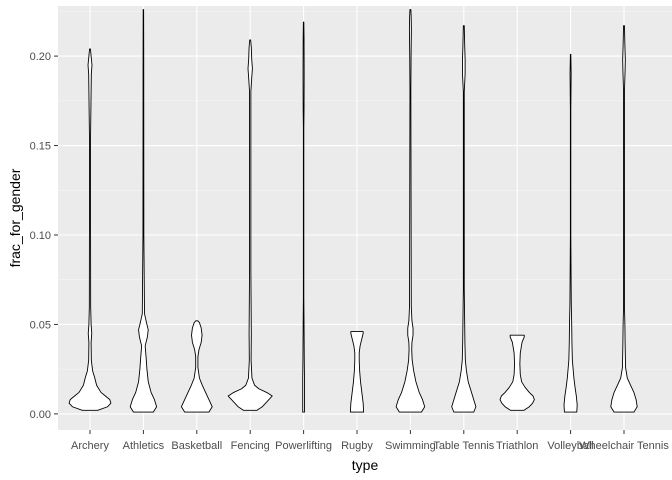  I want to click on violin-athletics, so click(143, 211).